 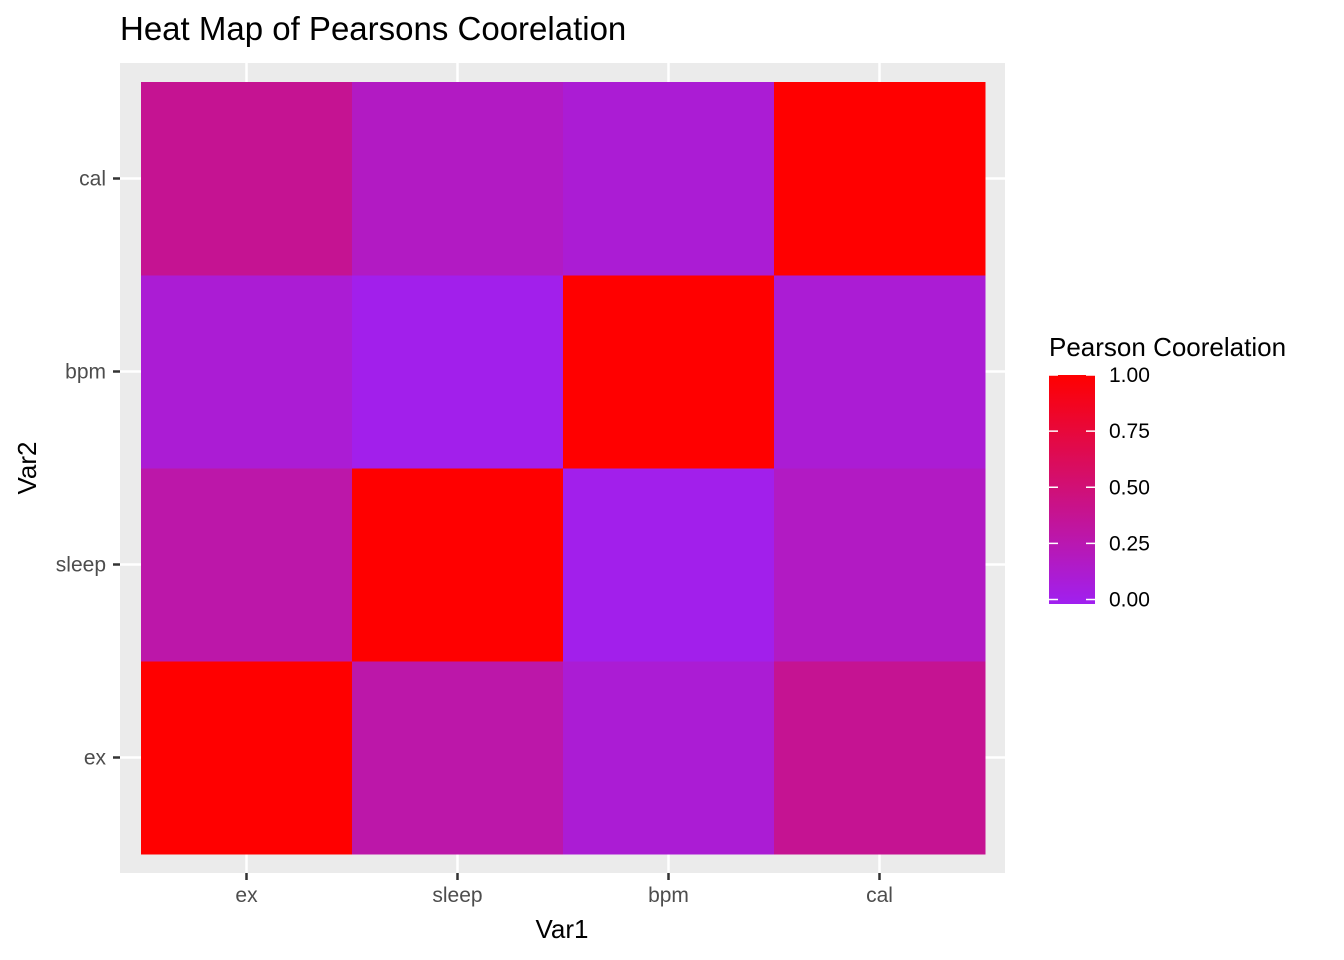 What do you see at coordinates (88, 469) in the screenshot?
I see `y-axis: ex sleep bpm cal` at bounding box center [88, 469].